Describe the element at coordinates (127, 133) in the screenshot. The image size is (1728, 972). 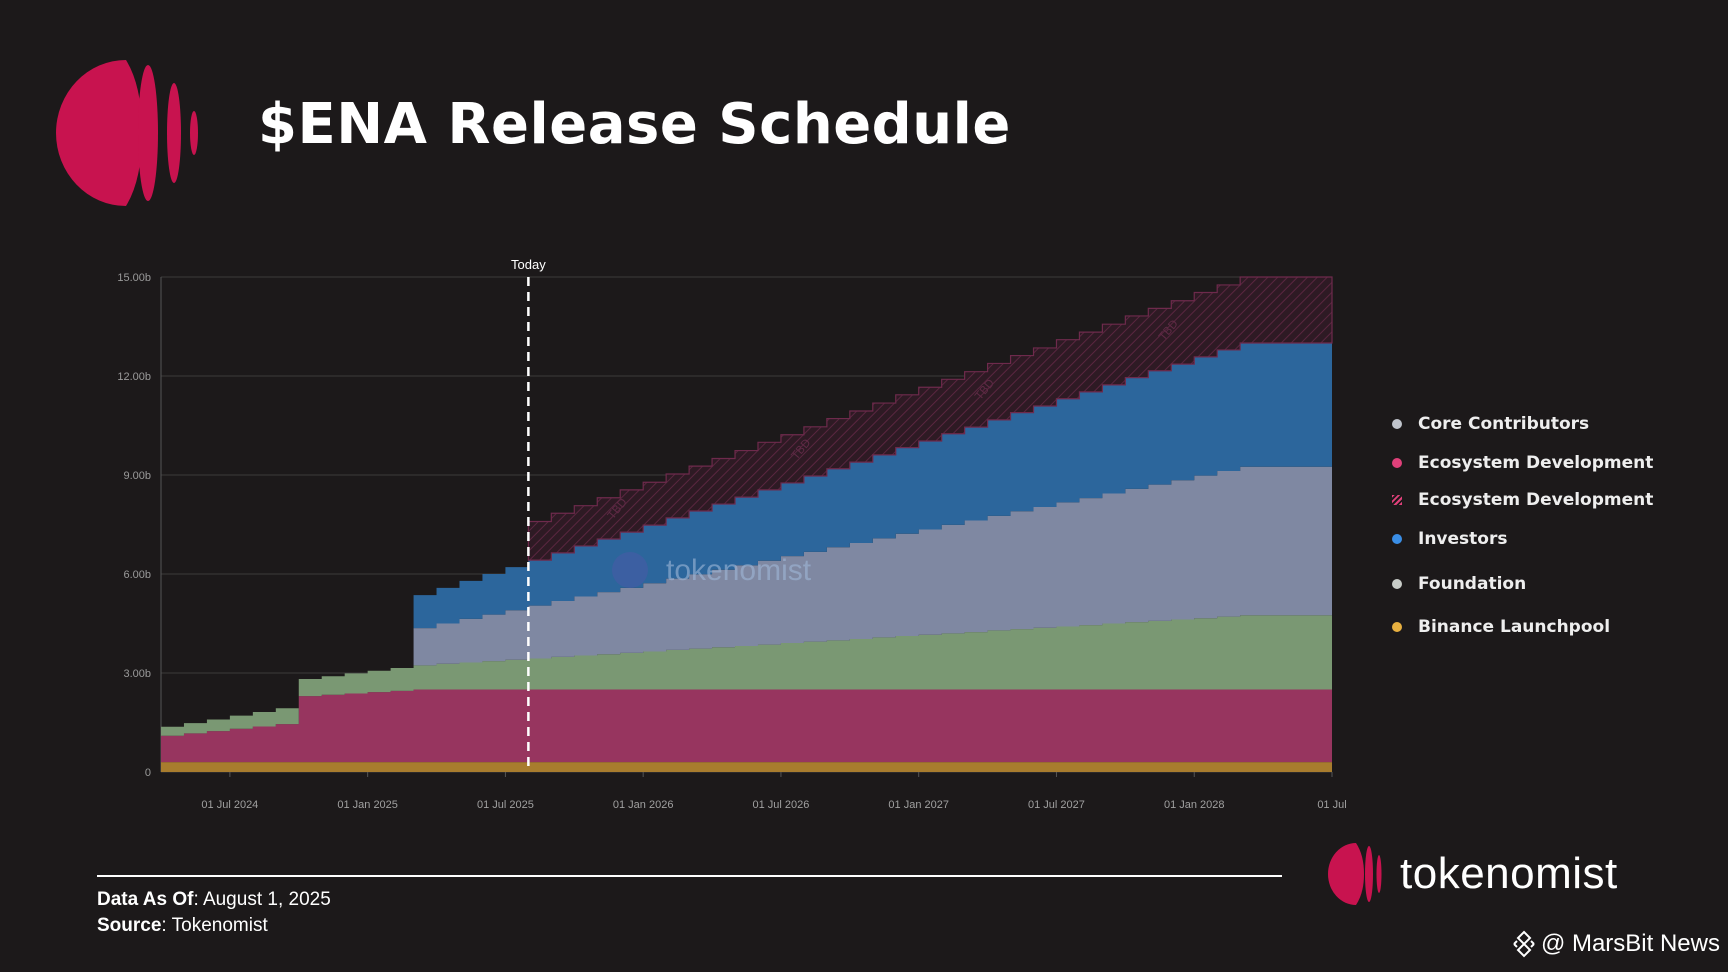
I see `tokenomist-logo-icon` at that location.